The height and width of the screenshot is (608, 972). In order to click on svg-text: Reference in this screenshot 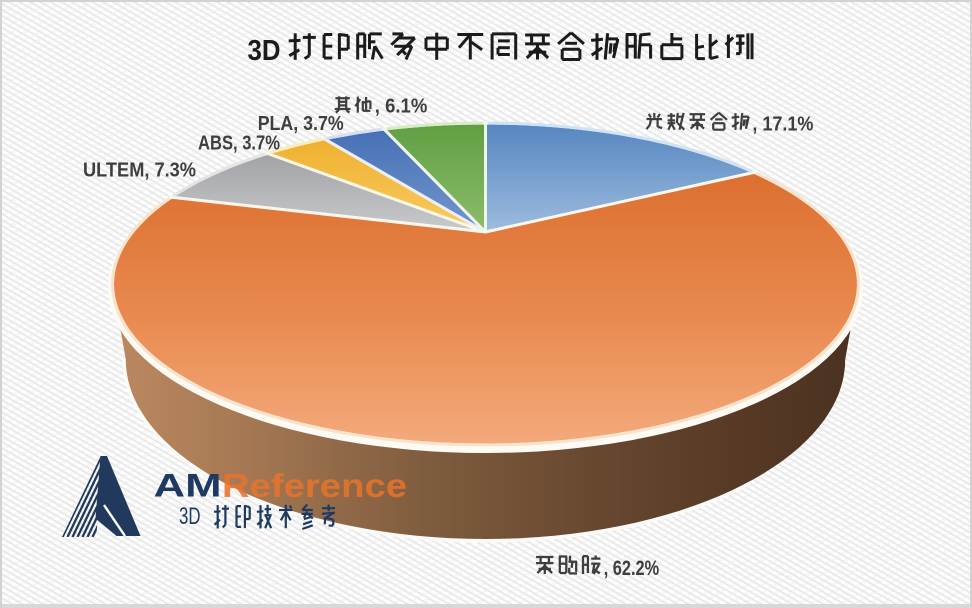, I will do `click(314, 485)`.